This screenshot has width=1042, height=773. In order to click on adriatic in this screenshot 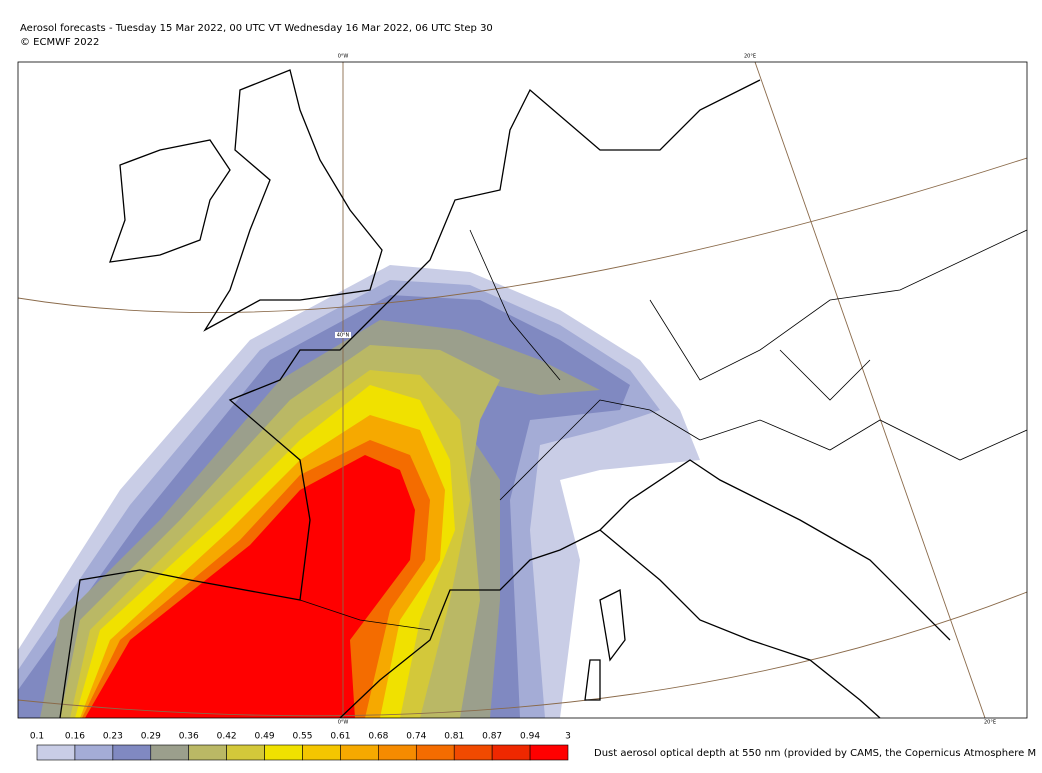, I will do `click(775, 550)`.